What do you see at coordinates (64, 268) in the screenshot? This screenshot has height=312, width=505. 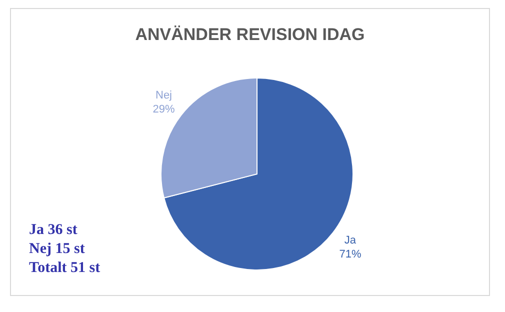 I see `text: Totalt 51 st` at bounding box center [64, 268].